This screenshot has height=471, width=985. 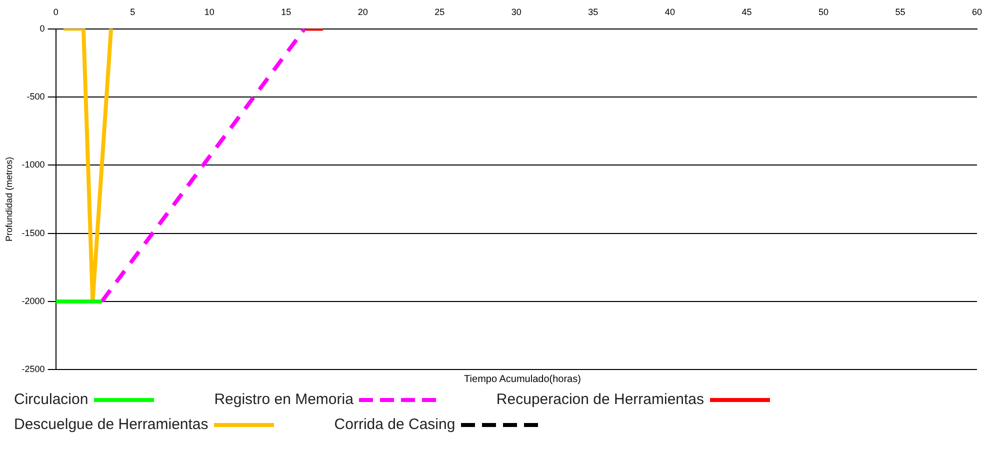 What do you see at coordinates (33, 233) in the screenshot?
I see `y-tick-label: -1500` at bounding box center [33, 233].